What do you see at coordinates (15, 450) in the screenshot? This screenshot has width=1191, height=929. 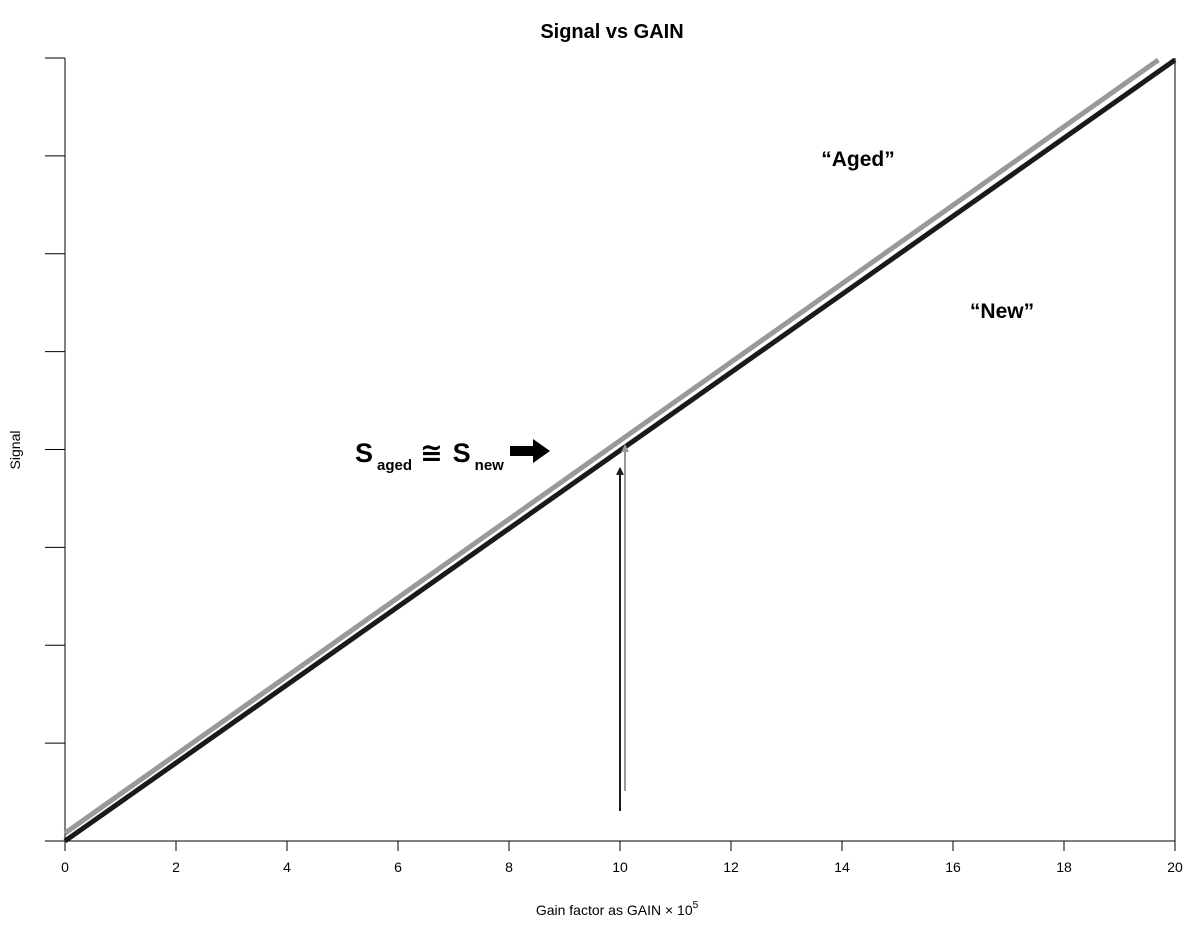 I see `y-axis-label: Signal` at bounding box center [15, 450].